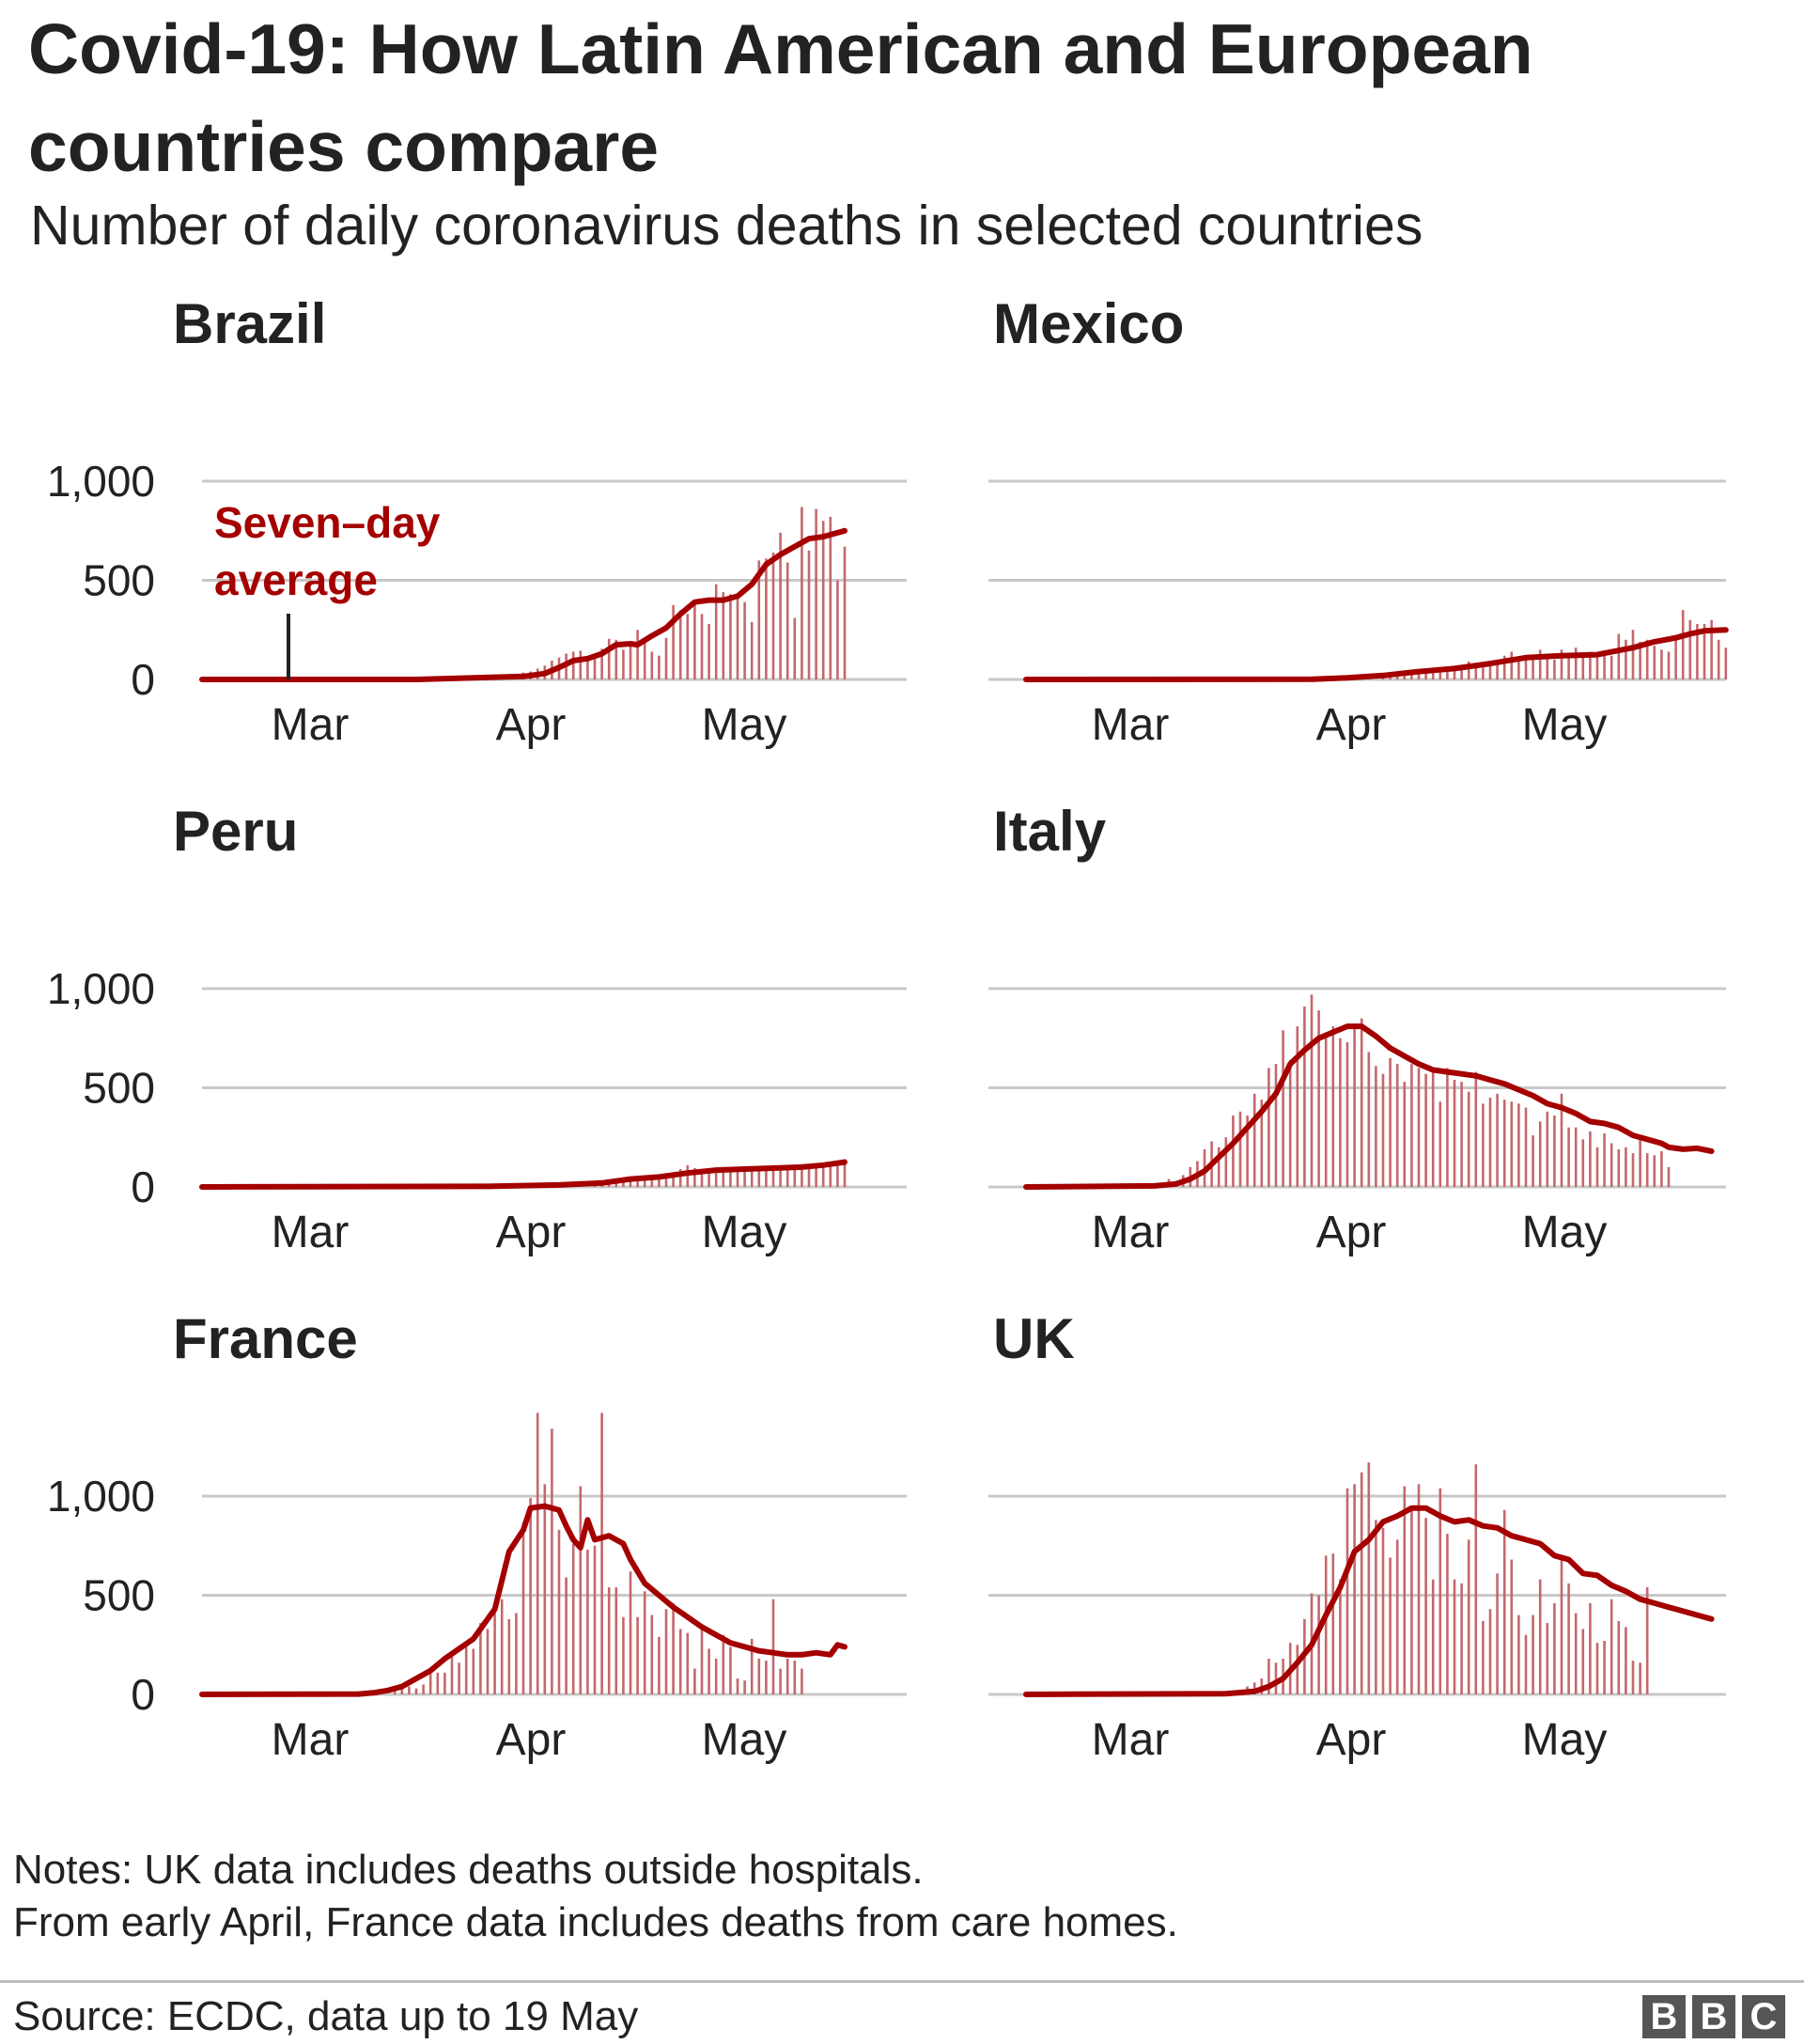 The height and width of the screenshot is (2044, 1804). I want to click on panel-italy: Italy Mar Apr May, so click(1357, 1028).